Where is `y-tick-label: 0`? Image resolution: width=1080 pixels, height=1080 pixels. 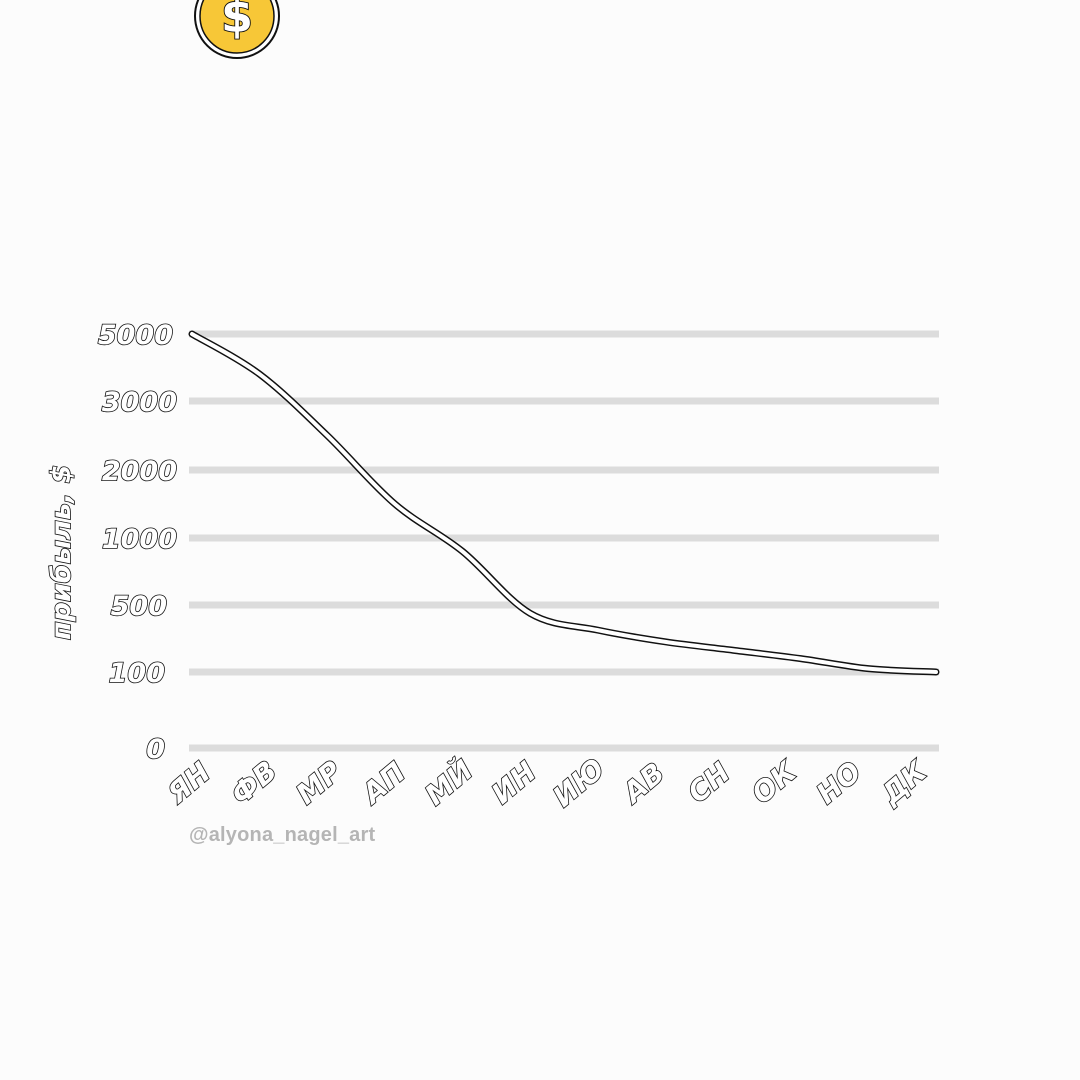 y-tick-label: 0 is located at coordinates (155, 749).